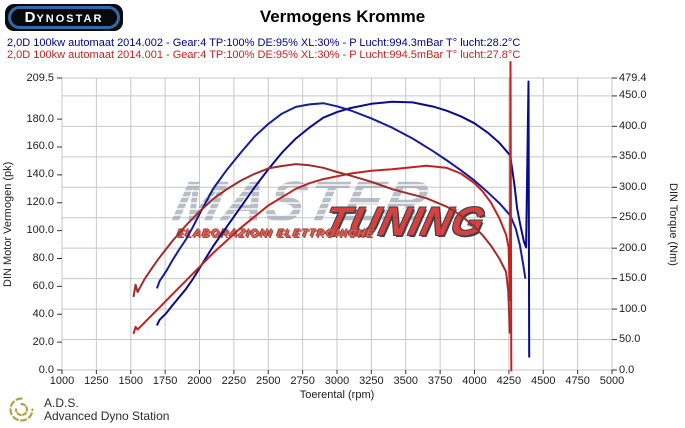  Describe the element at coordinates (106, 31) in the screenshot. I see `logo-fineprint: ···` at that location.